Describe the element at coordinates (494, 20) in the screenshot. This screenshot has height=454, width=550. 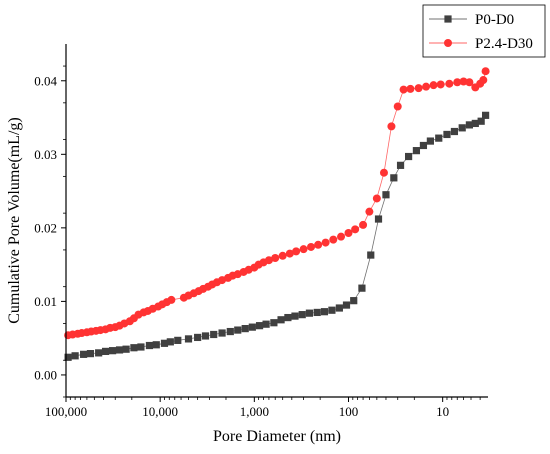
I see `legend-label: P0-D0` at that location.